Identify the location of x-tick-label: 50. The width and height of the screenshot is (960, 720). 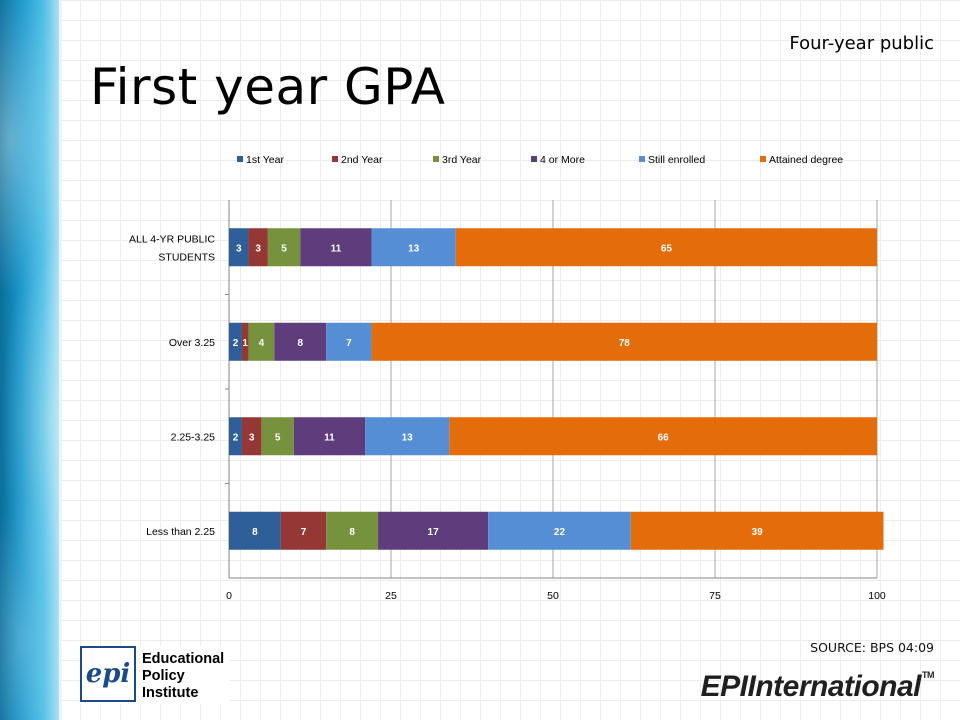
(553, 596).